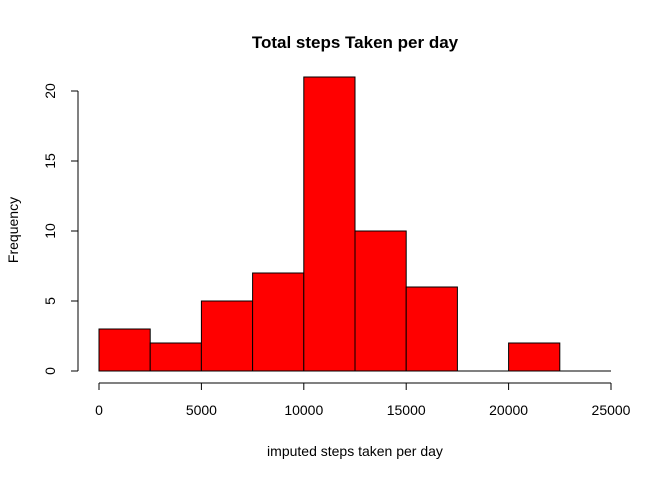  I want to click on y-tick-label: 10, so click(50, 231).